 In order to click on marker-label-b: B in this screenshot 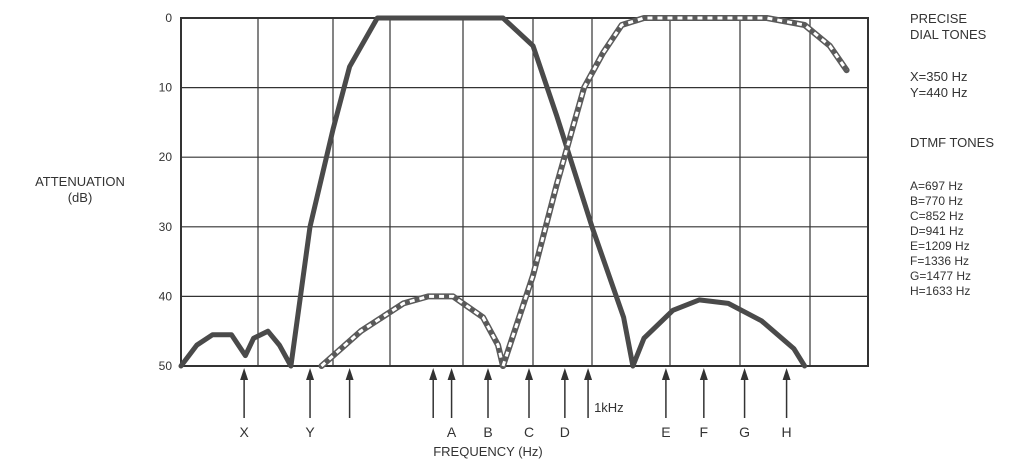, I will do `click(487, 432)`.